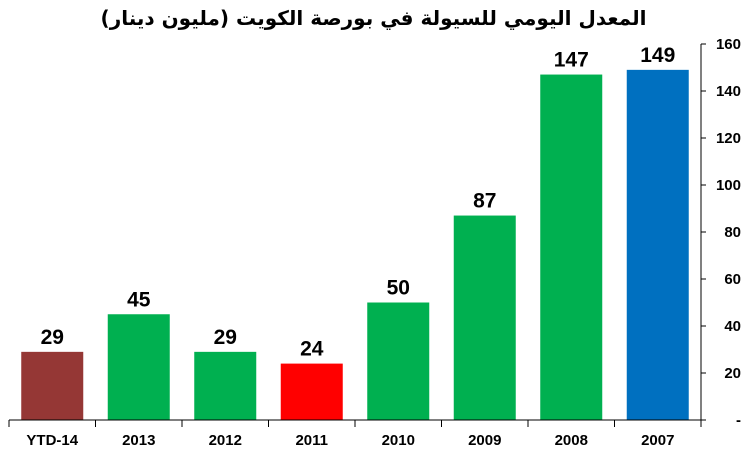  Describe the element at coordinates (138, 440) in the screenshot. I see `x-tick-label-2013: 2013` at that location.